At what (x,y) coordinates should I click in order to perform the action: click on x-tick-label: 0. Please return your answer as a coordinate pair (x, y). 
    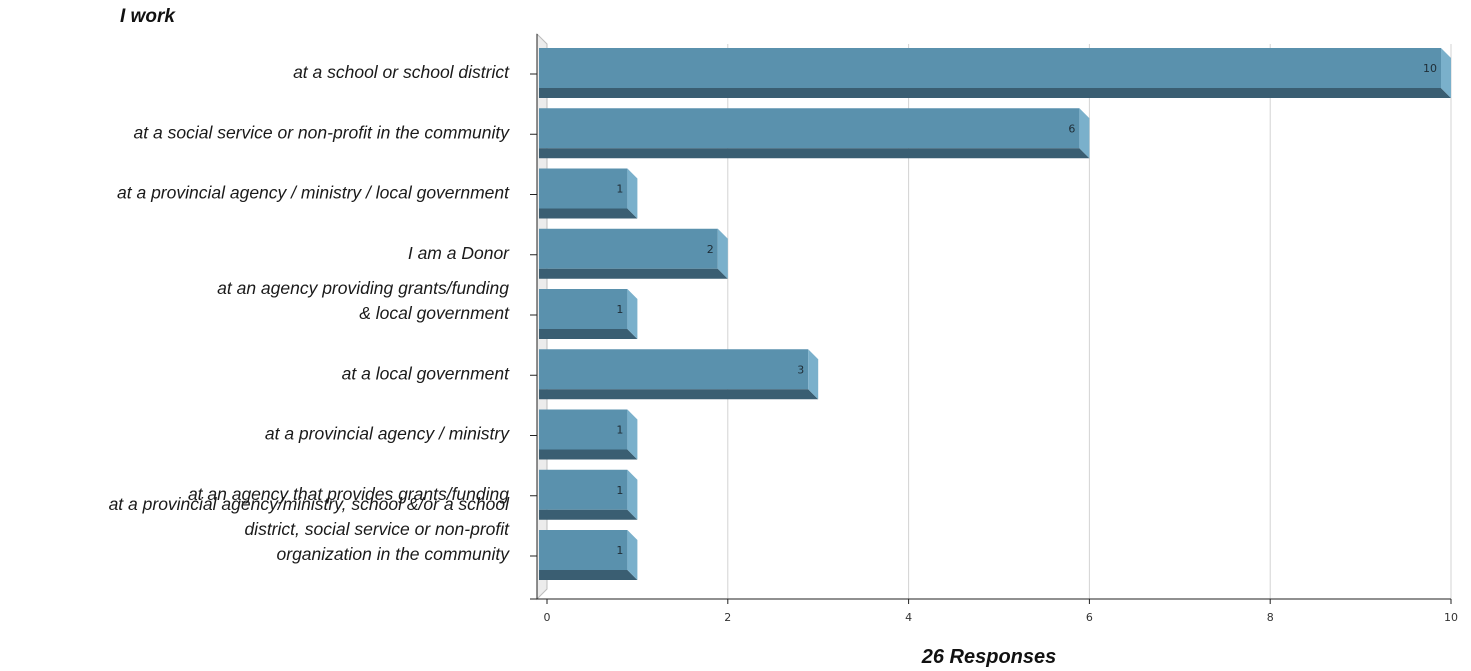
    Looking at the image, I should click on (547, 617).